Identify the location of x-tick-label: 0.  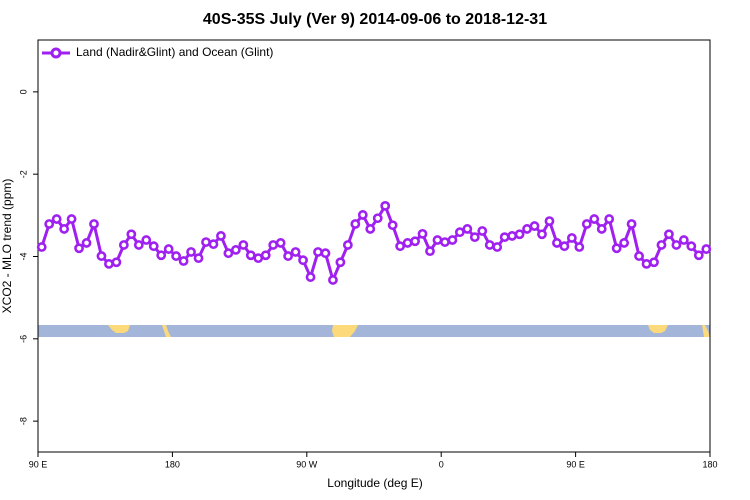
(441, 464).